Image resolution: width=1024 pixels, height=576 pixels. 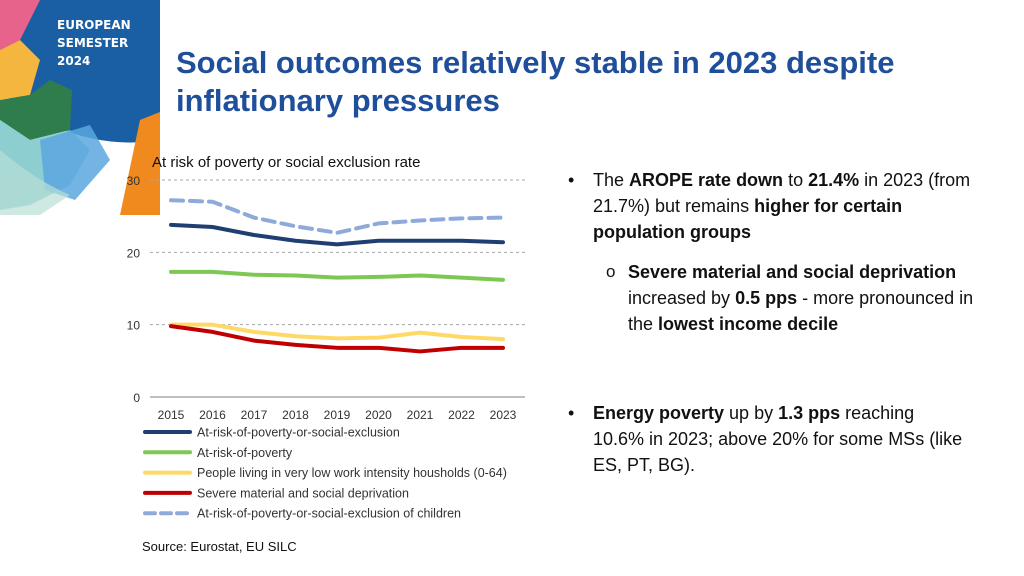 What do you see at coordinates (212, 415) in the screenshot?
I see `x-tick-label: 2016` at bounding box center [212, 415].